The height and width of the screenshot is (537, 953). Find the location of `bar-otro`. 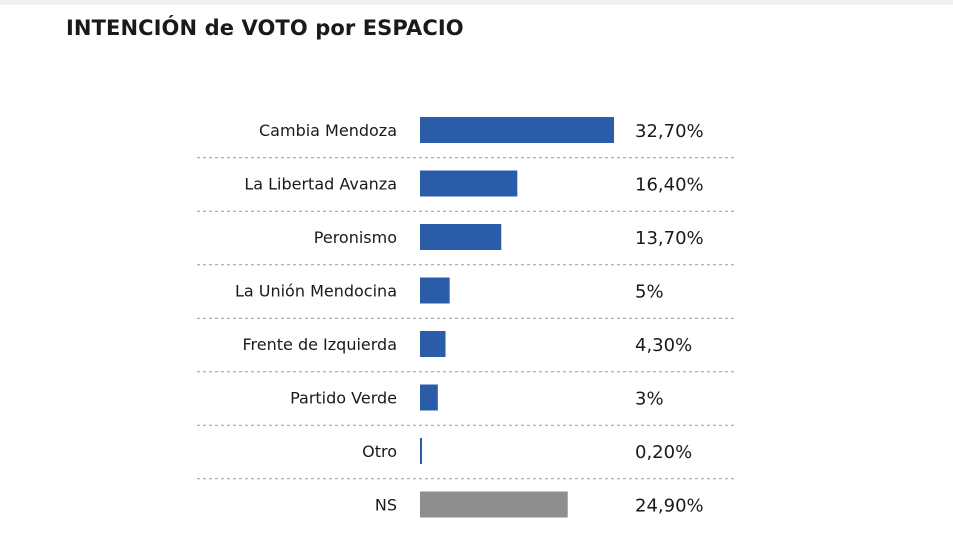

bar-otro is located at coordinates (421, 451).